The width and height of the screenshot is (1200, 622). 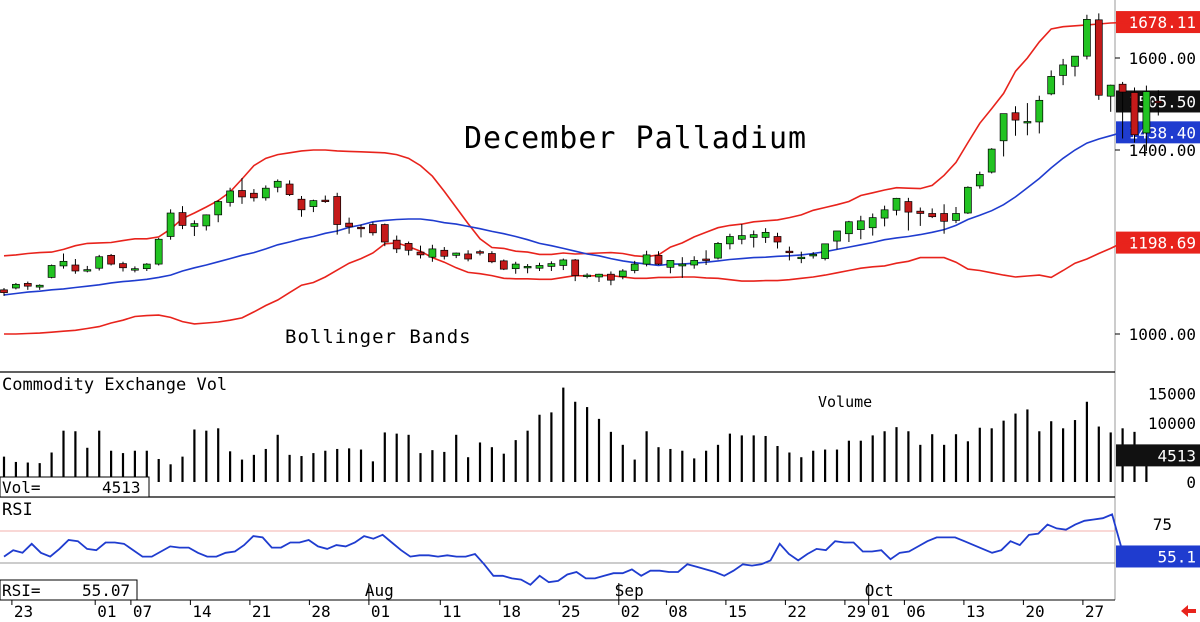 What do you see at coordinates (1188, 611) in the screenshot?
I see `scroll-left-arrow-icon` at bounding box center [1188, 611].